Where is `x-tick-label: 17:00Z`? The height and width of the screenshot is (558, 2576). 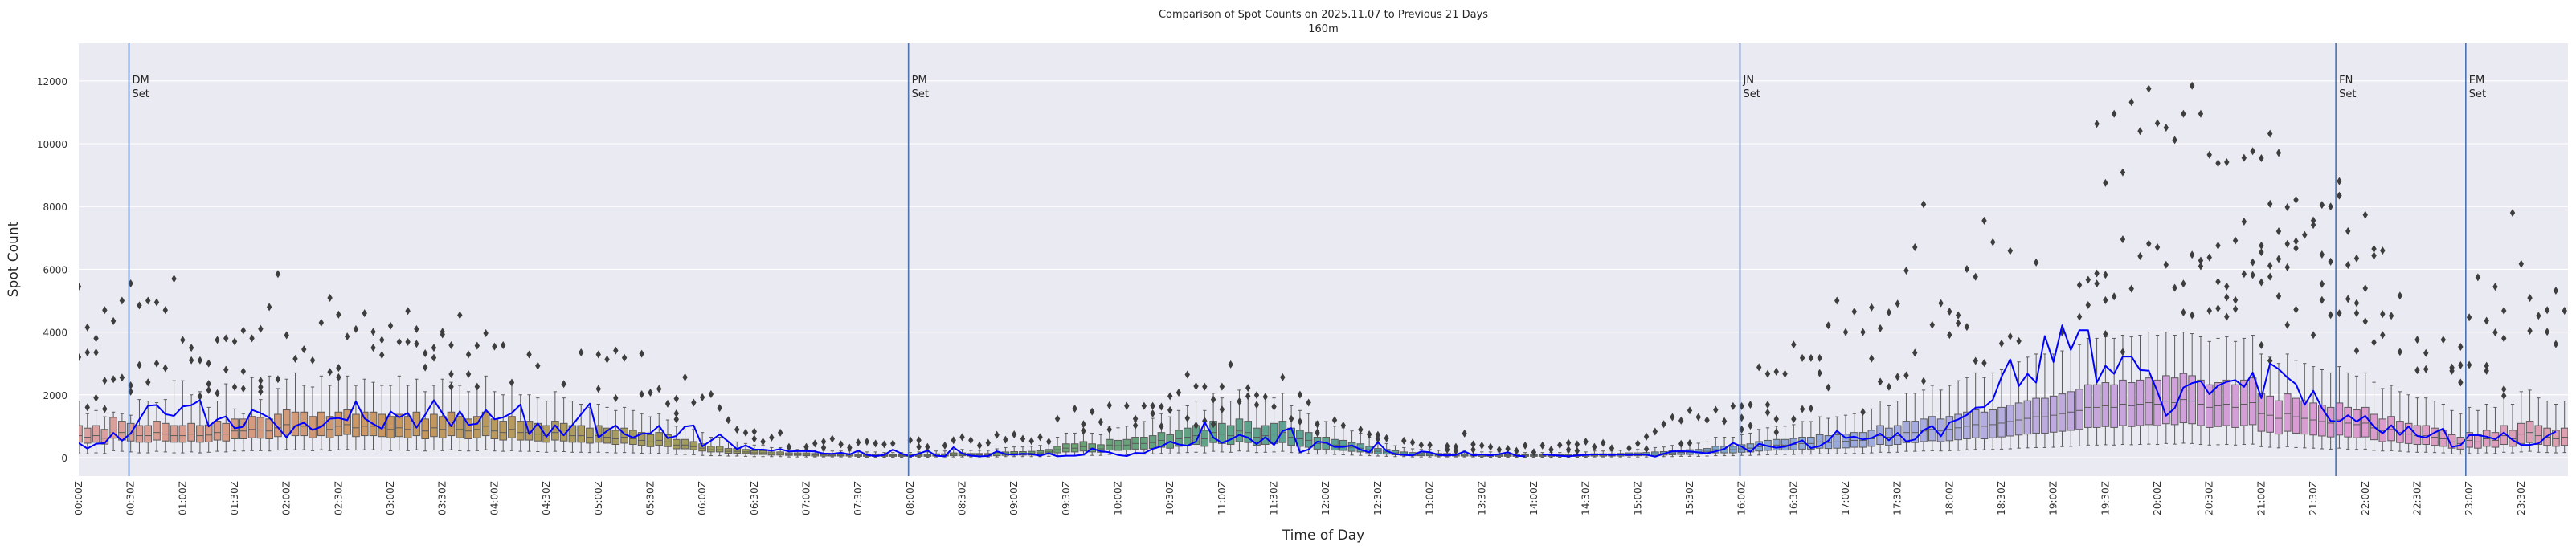 x-tick-label: 17:00Z is located at coordinates (1846, 498).